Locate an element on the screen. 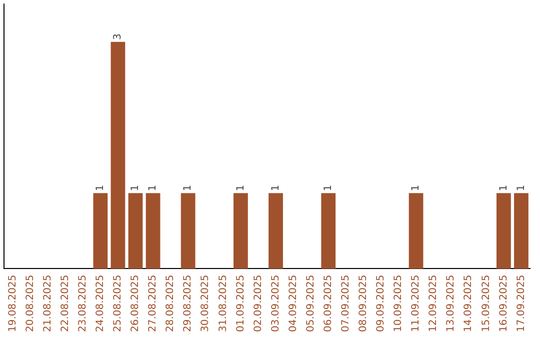 The height and width of the screenshot is (340, 540). x-tick-label: 26.08.2025 is located at coordinates (136, 303).